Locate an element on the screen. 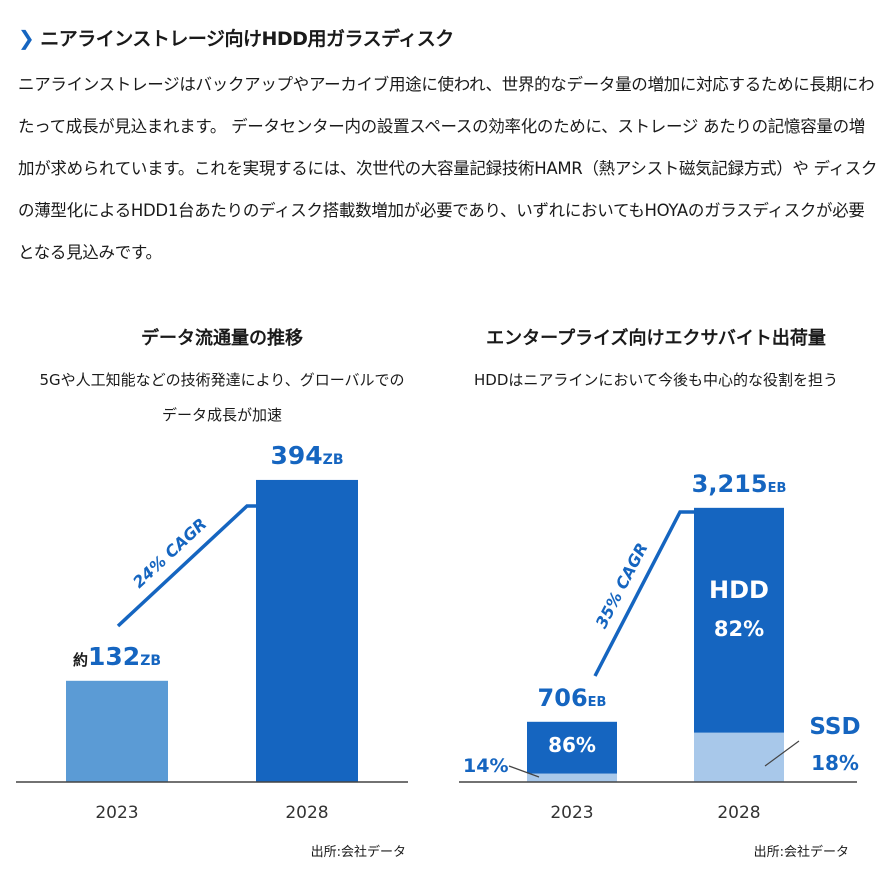 The image size is (894, 894). bar-hdd-2028 is located at coordinates (739, 620).